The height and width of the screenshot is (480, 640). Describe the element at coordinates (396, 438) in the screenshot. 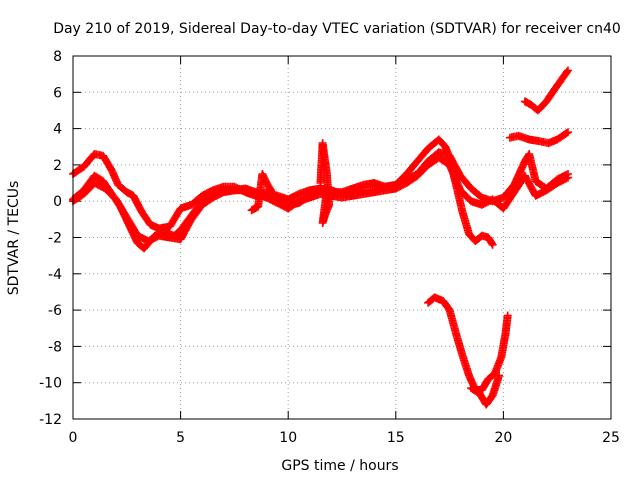

I see `x-tick-label: 15` at that location.